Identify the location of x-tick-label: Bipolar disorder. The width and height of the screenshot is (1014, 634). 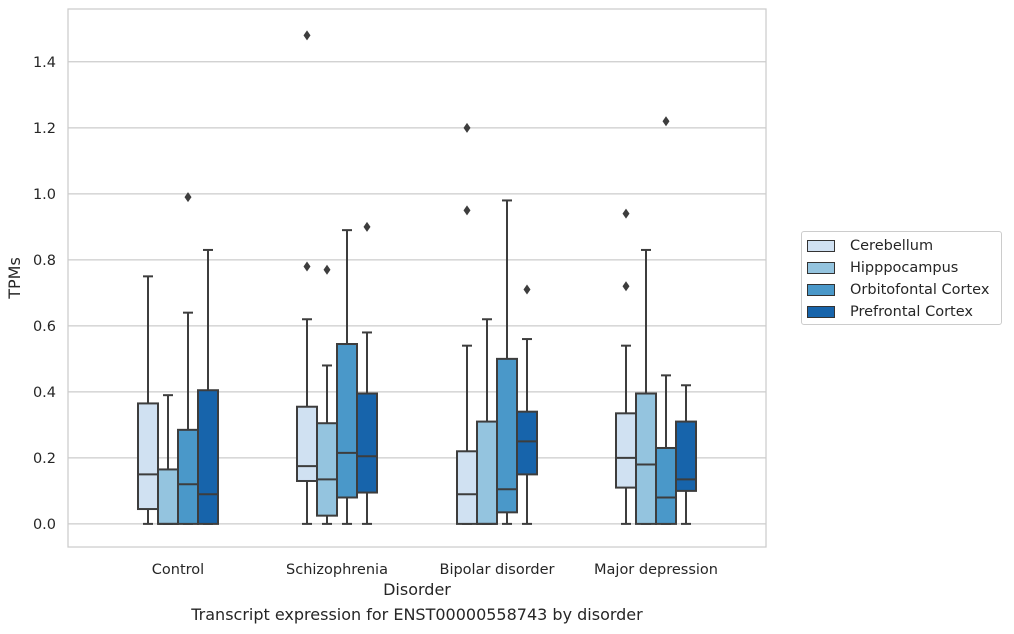
(497, 570).